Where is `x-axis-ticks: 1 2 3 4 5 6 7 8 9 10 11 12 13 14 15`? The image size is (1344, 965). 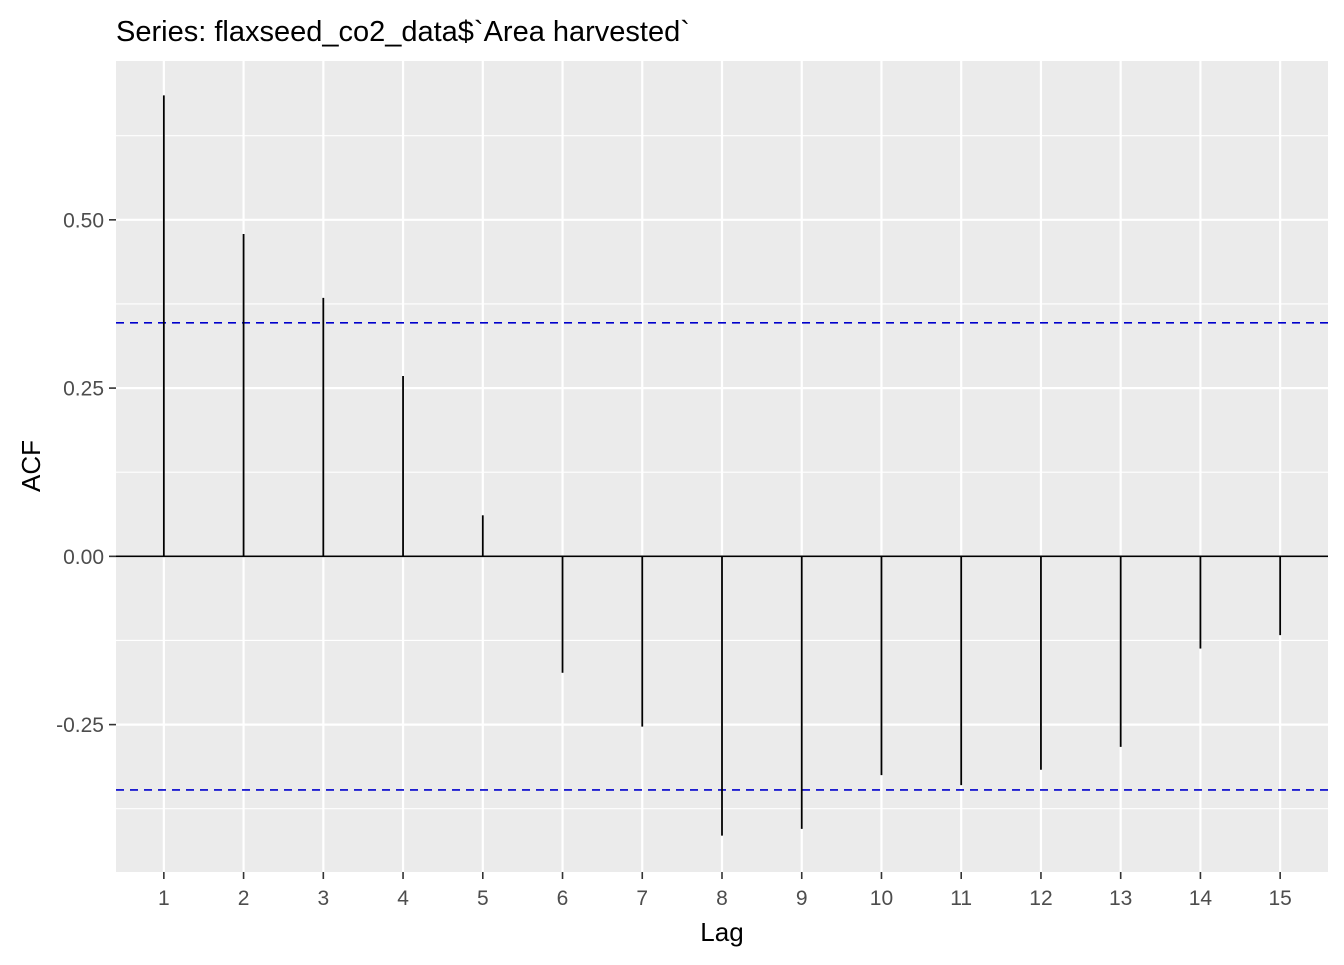 x-axis-ticks: 1 2 3 4 5 6 7 8 9 10 11 12 13 14 15 is located at coordinates (725, 891).